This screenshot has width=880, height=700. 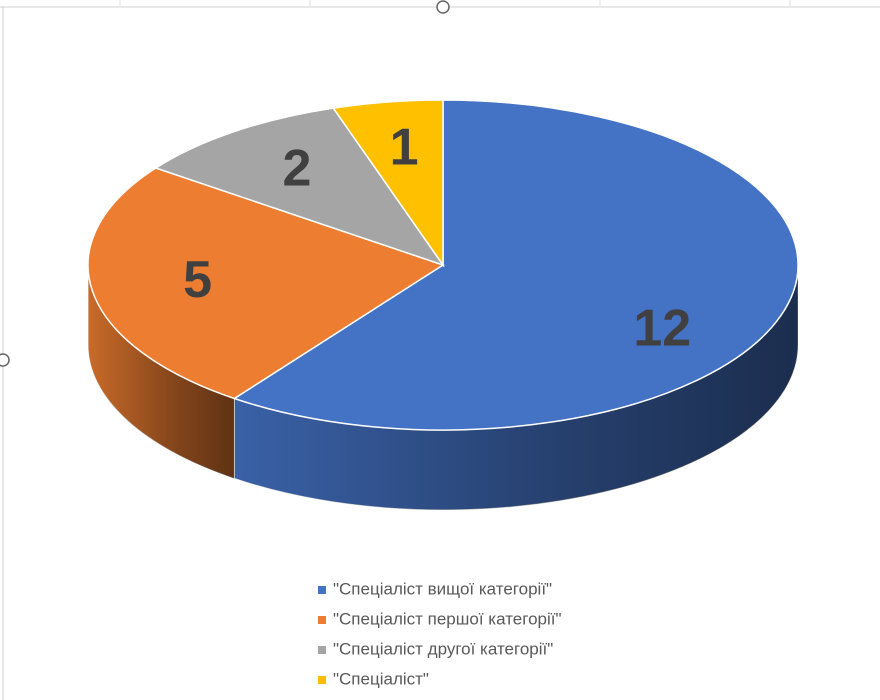 I want to click on data-label: 12, so click(x=662, y=328).